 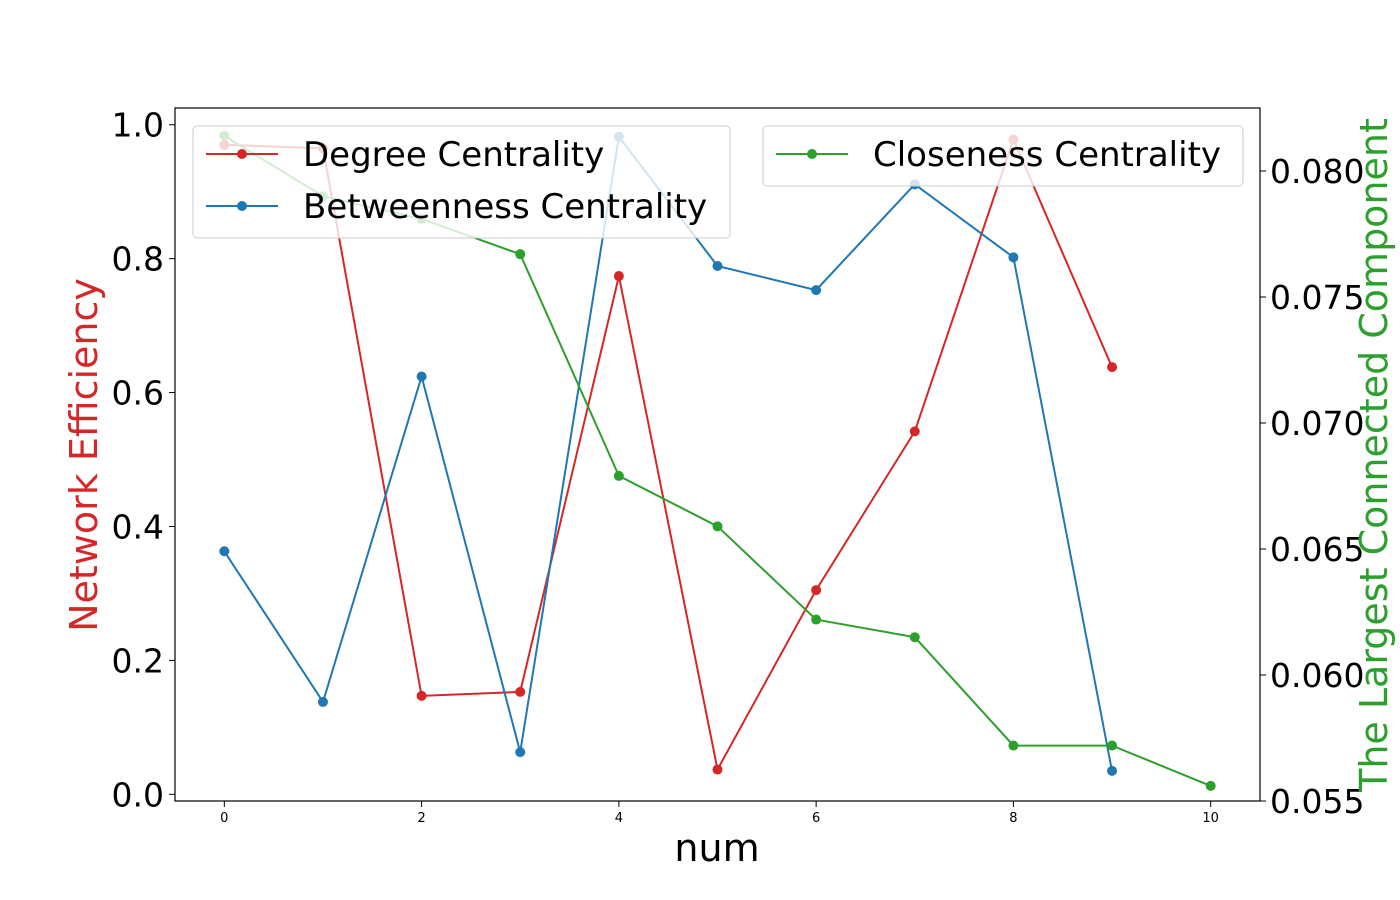 I want to click on x-axis-label: num, so click(x=716, y=848).